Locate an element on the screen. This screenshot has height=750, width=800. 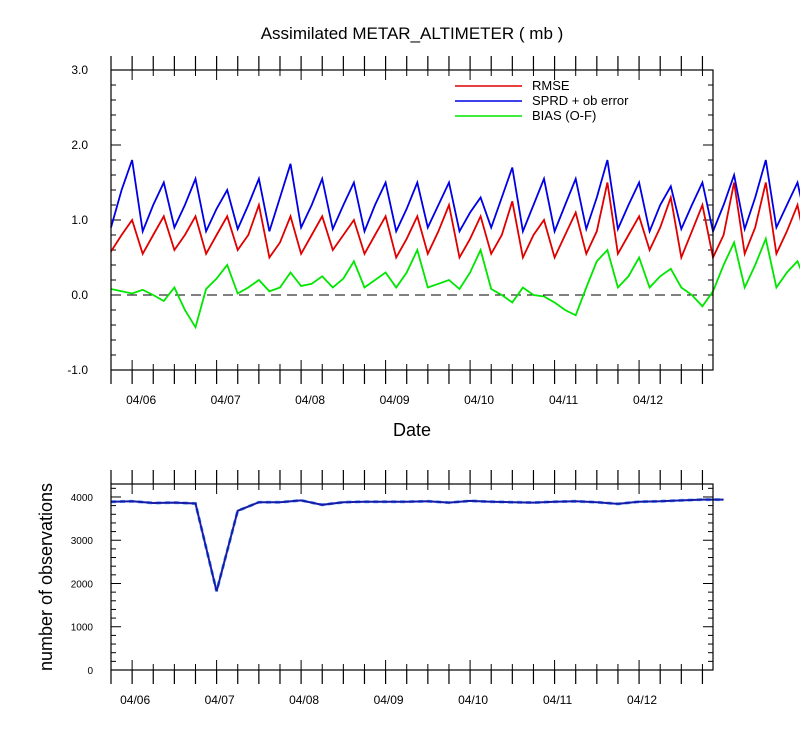
y-tick-label: 2000 is located at coordinates (82, 584).